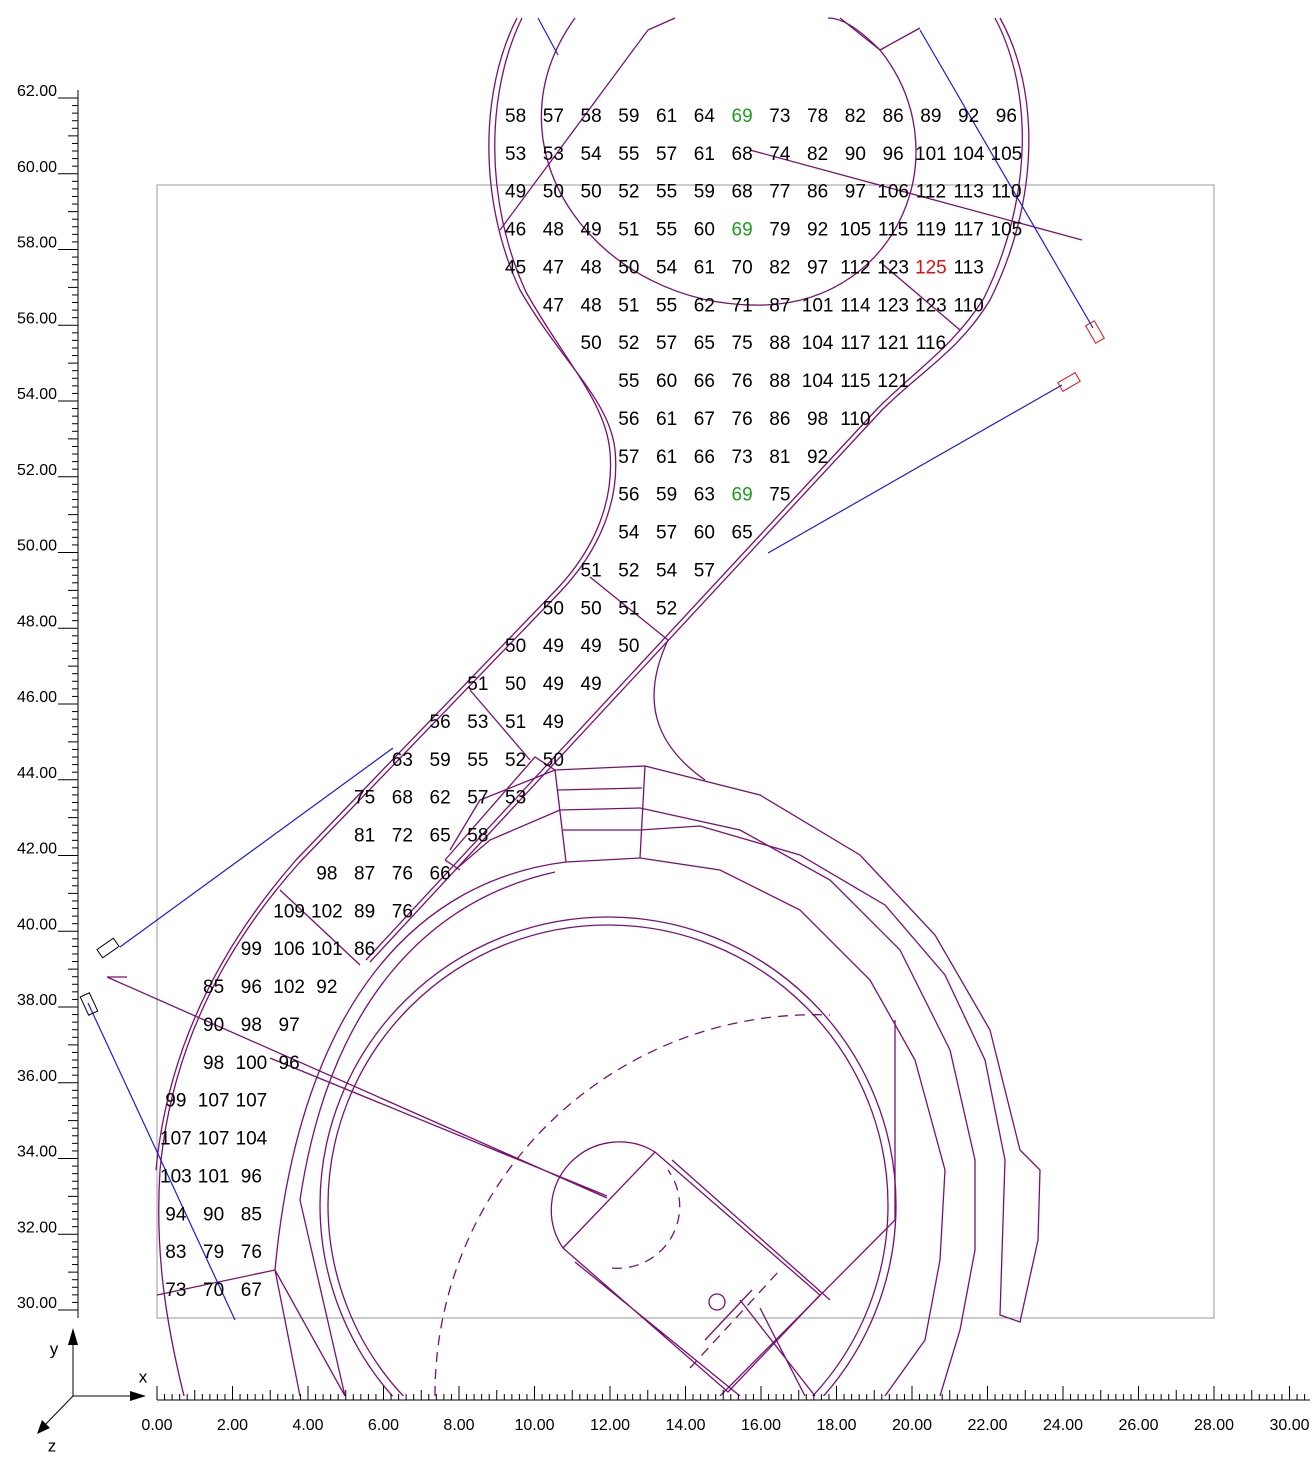  What do you see at coordinates (968, 267) in the screenshot?
I see `grid-value: 113` at bounding box center [968, 267].